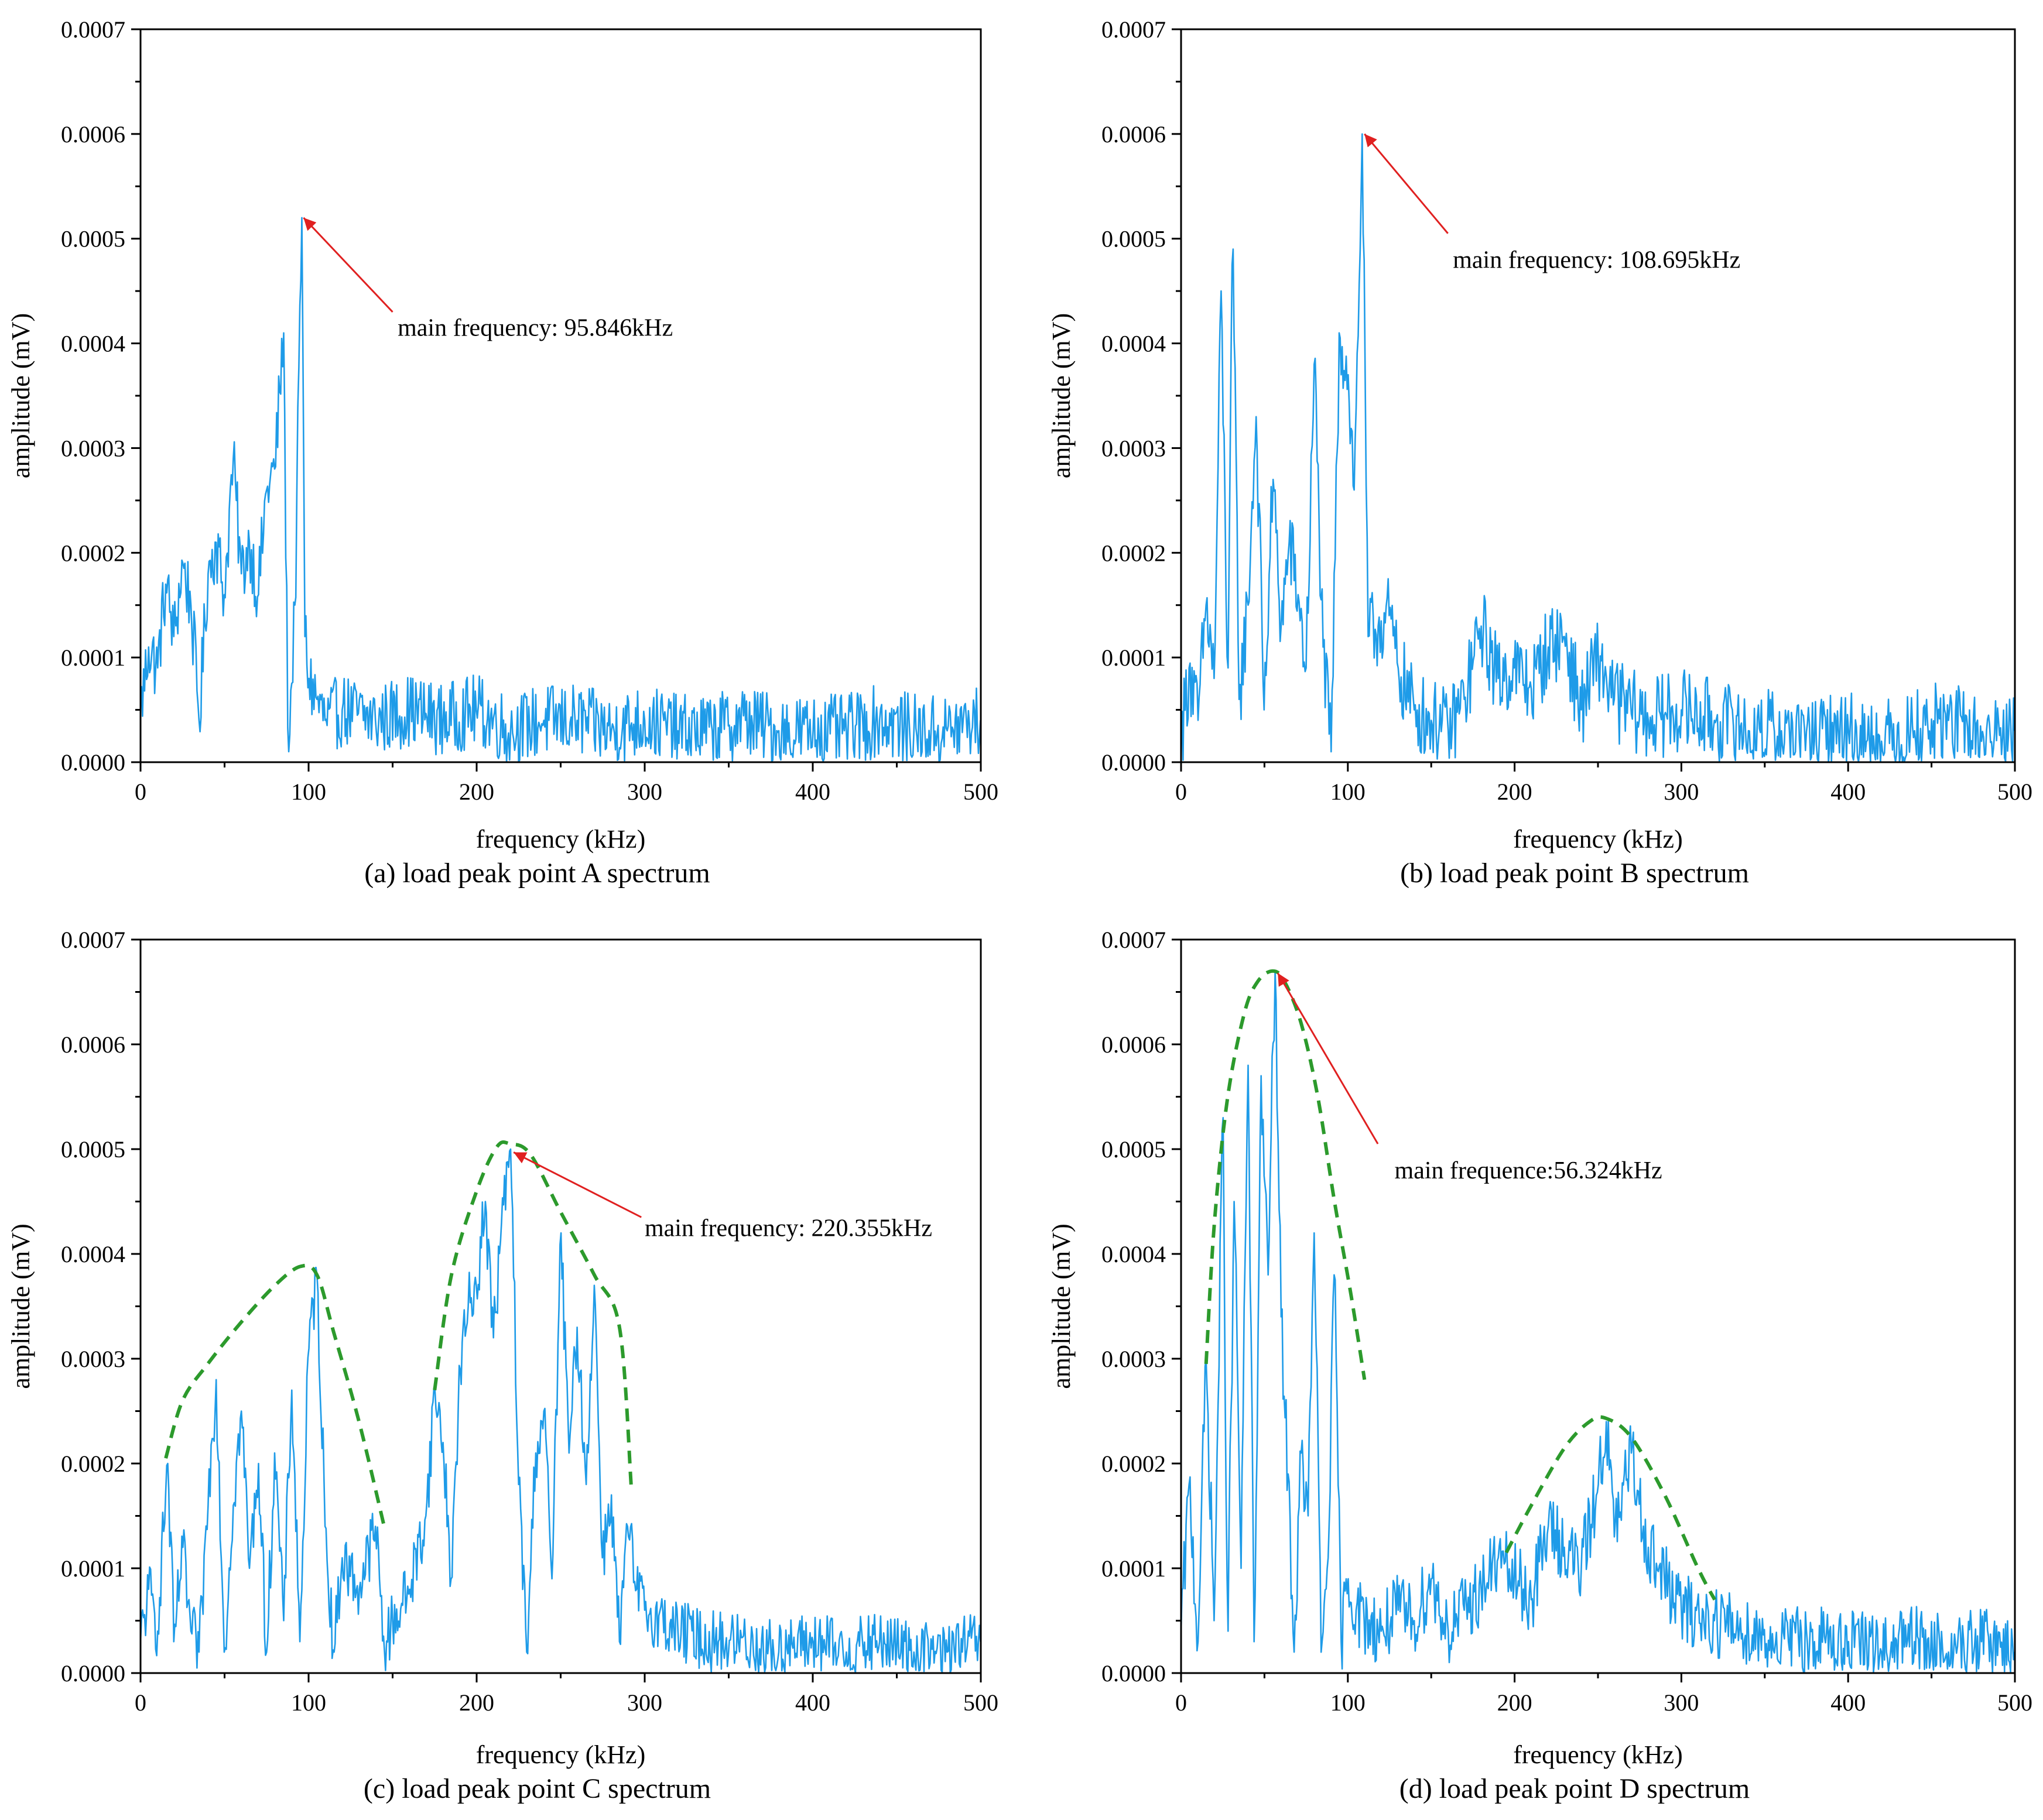  I want to click on series-line-c, so click(561, 1410).